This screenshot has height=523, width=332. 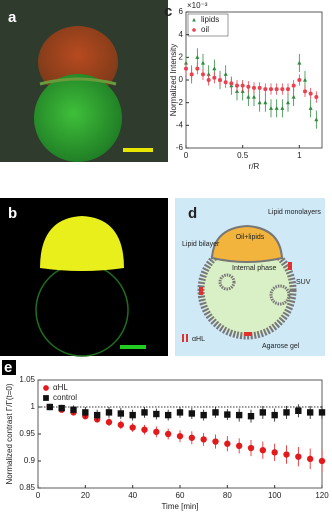 I want to click on diagram-label: SUV, so click(x=303, y=282).